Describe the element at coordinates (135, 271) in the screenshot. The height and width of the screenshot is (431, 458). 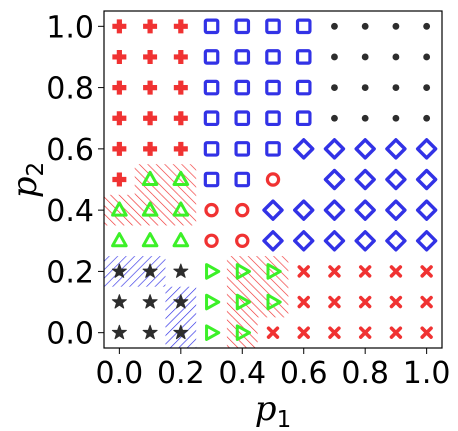
I see `hatched-region-blue` at that location.